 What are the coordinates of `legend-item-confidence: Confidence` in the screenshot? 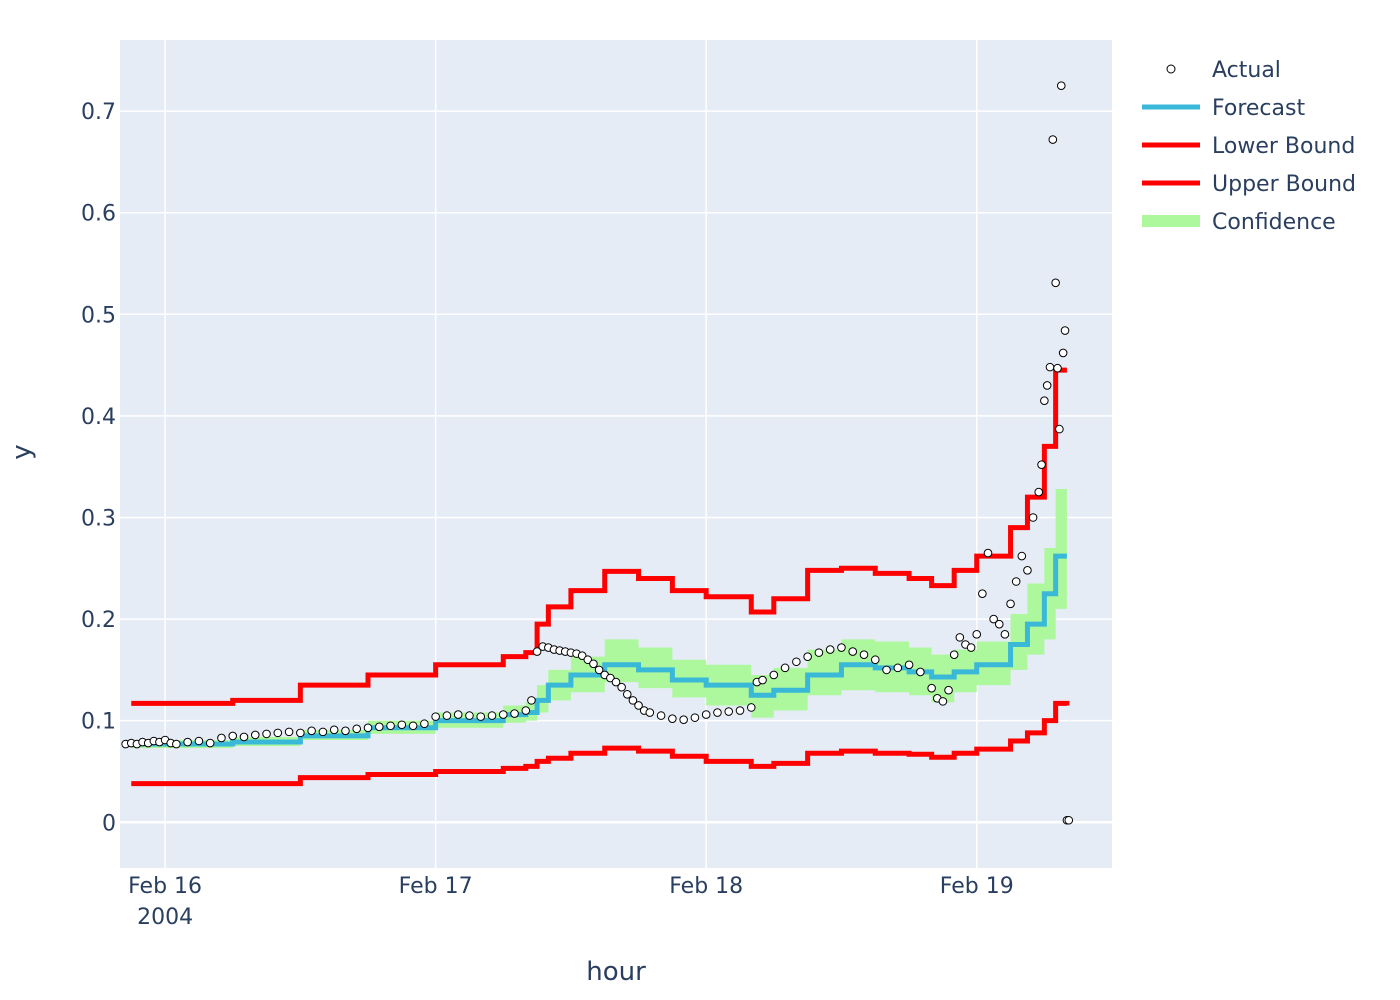 It's located at (1239, 222).